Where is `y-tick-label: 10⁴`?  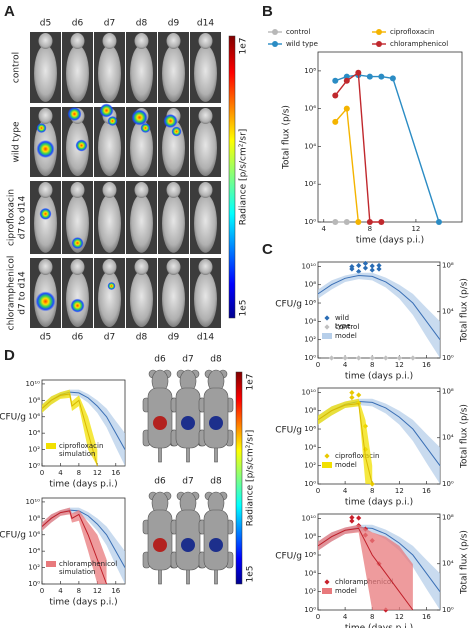 y-tick-label: 10⁴ is located at coordinates (310, 321).